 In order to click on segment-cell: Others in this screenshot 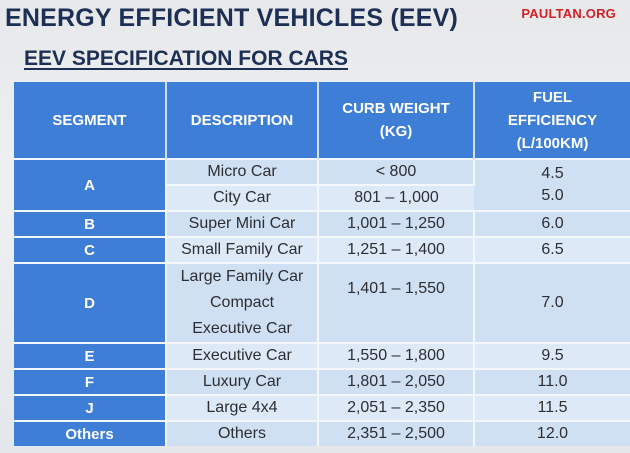, I will do `click(90, 433)`.